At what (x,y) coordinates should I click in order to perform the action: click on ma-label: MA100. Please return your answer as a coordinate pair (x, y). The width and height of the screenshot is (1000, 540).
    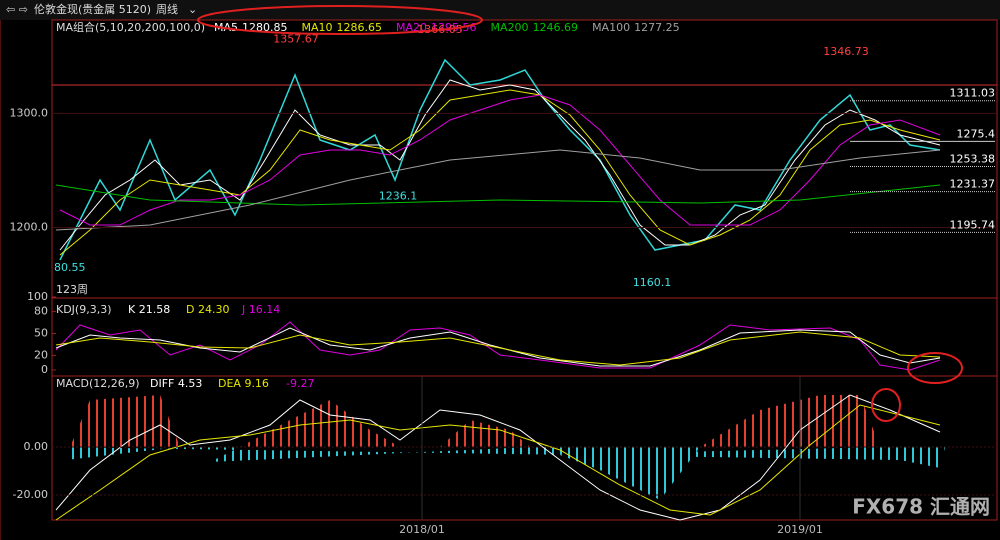
    Looking at the image, I should click on (611, 27).